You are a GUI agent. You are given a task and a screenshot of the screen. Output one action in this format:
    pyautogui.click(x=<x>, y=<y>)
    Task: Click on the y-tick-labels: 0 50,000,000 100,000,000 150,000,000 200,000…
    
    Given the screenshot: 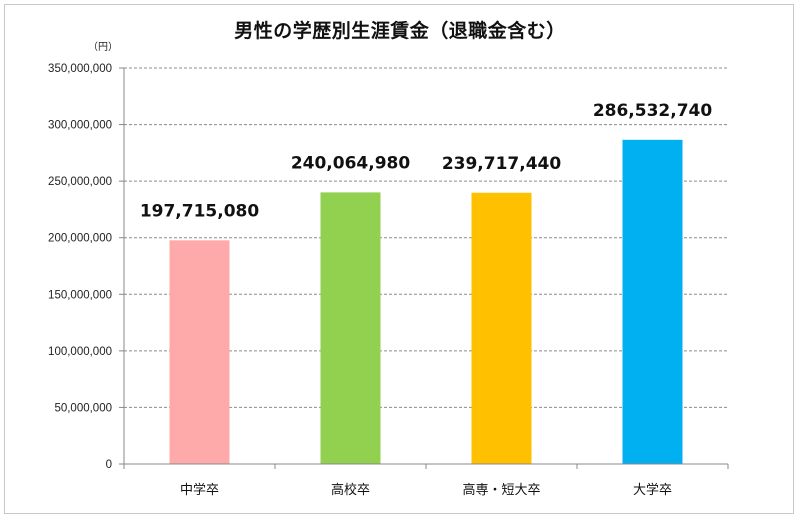 What is the action you would take?
    pyautogui.click(x=80, y=267)
    